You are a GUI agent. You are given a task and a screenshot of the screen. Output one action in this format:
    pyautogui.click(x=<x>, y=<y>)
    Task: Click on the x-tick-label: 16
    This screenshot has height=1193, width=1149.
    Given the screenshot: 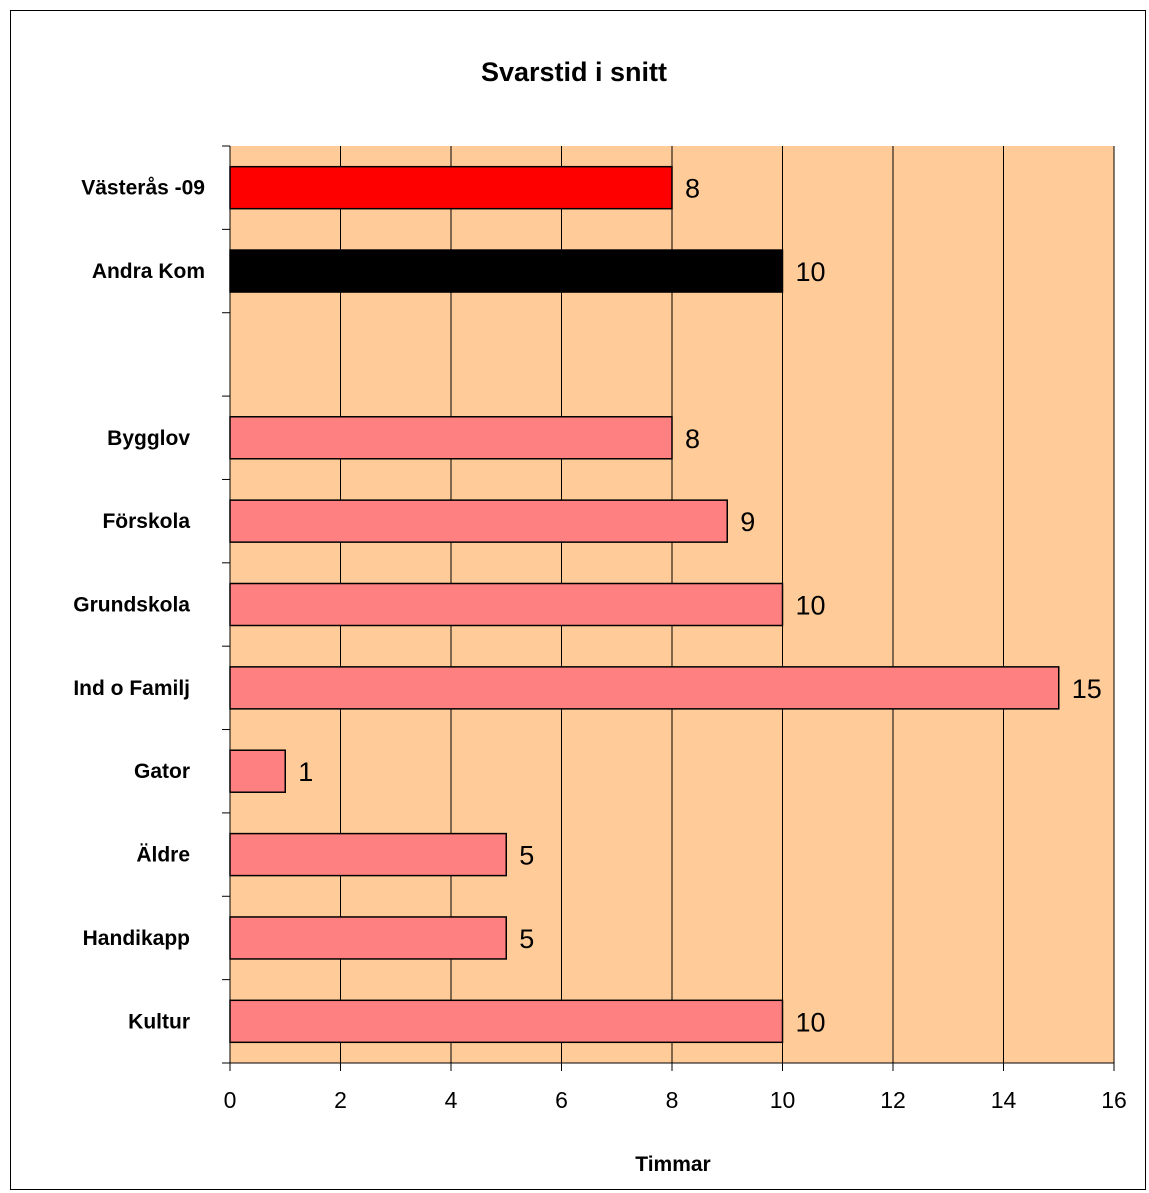 What is the action you would take?
    pyautogui.click(x=1114, y=1100)
    